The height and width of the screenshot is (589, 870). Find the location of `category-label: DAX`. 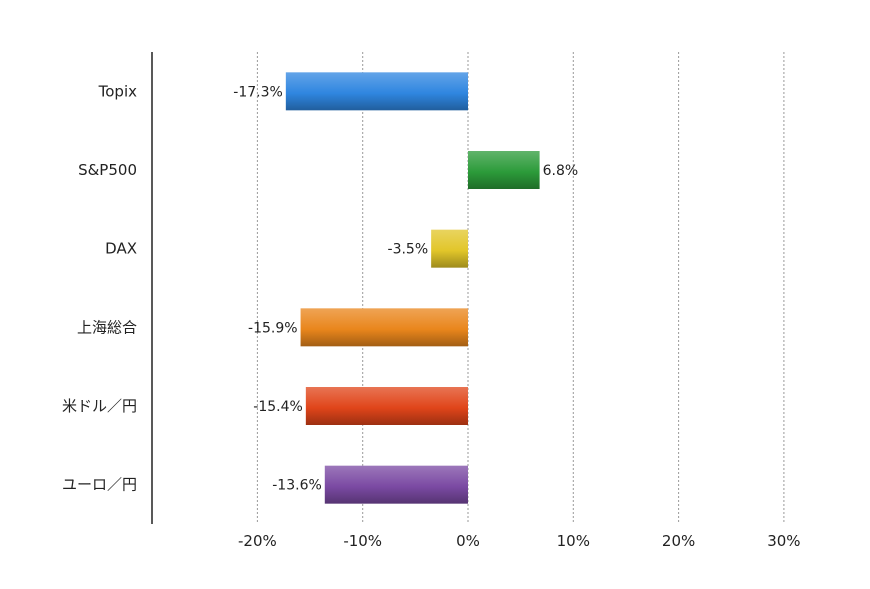

category-label: DAX is located at coordinates (121, 249).